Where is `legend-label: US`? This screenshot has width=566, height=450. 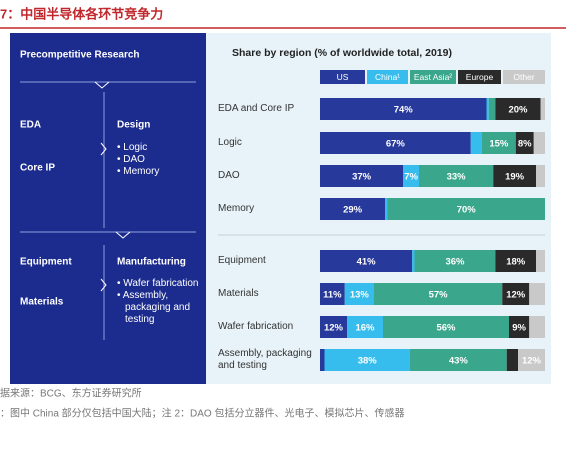 legend-label: US is located at coordinates (343, 77).